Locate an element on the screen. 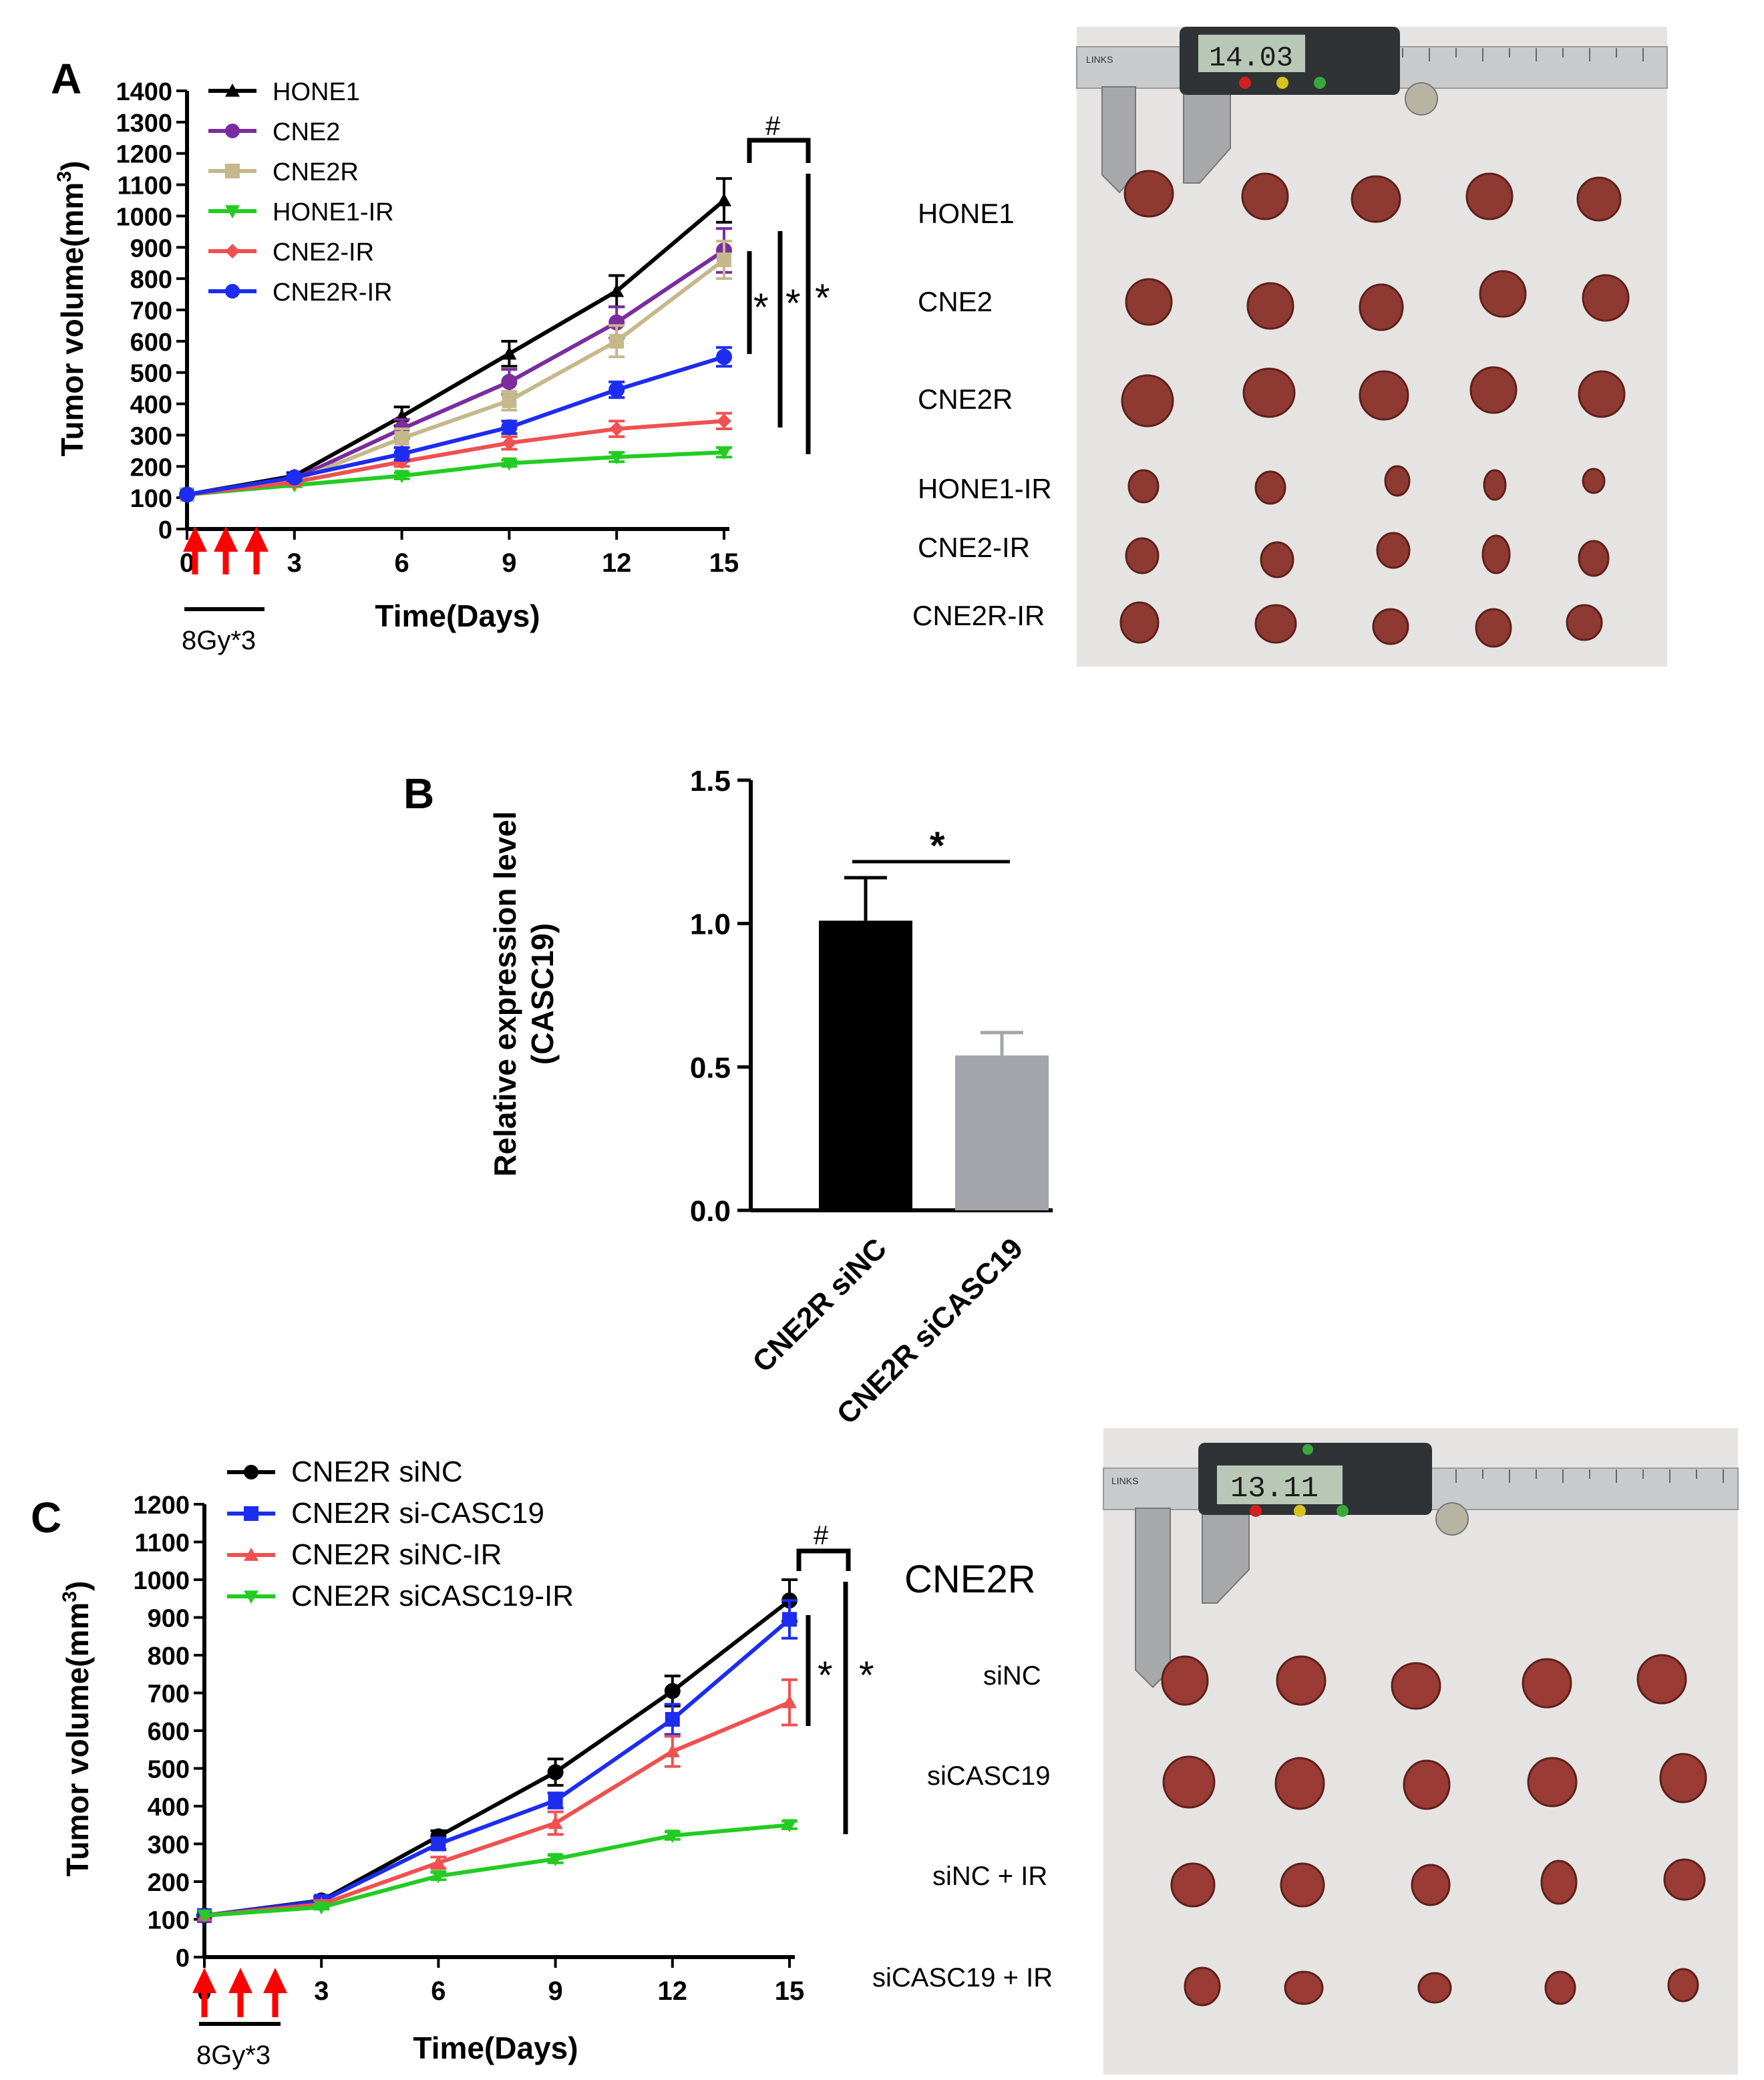  panel-b-label: B is located at coordinates (419, 794).